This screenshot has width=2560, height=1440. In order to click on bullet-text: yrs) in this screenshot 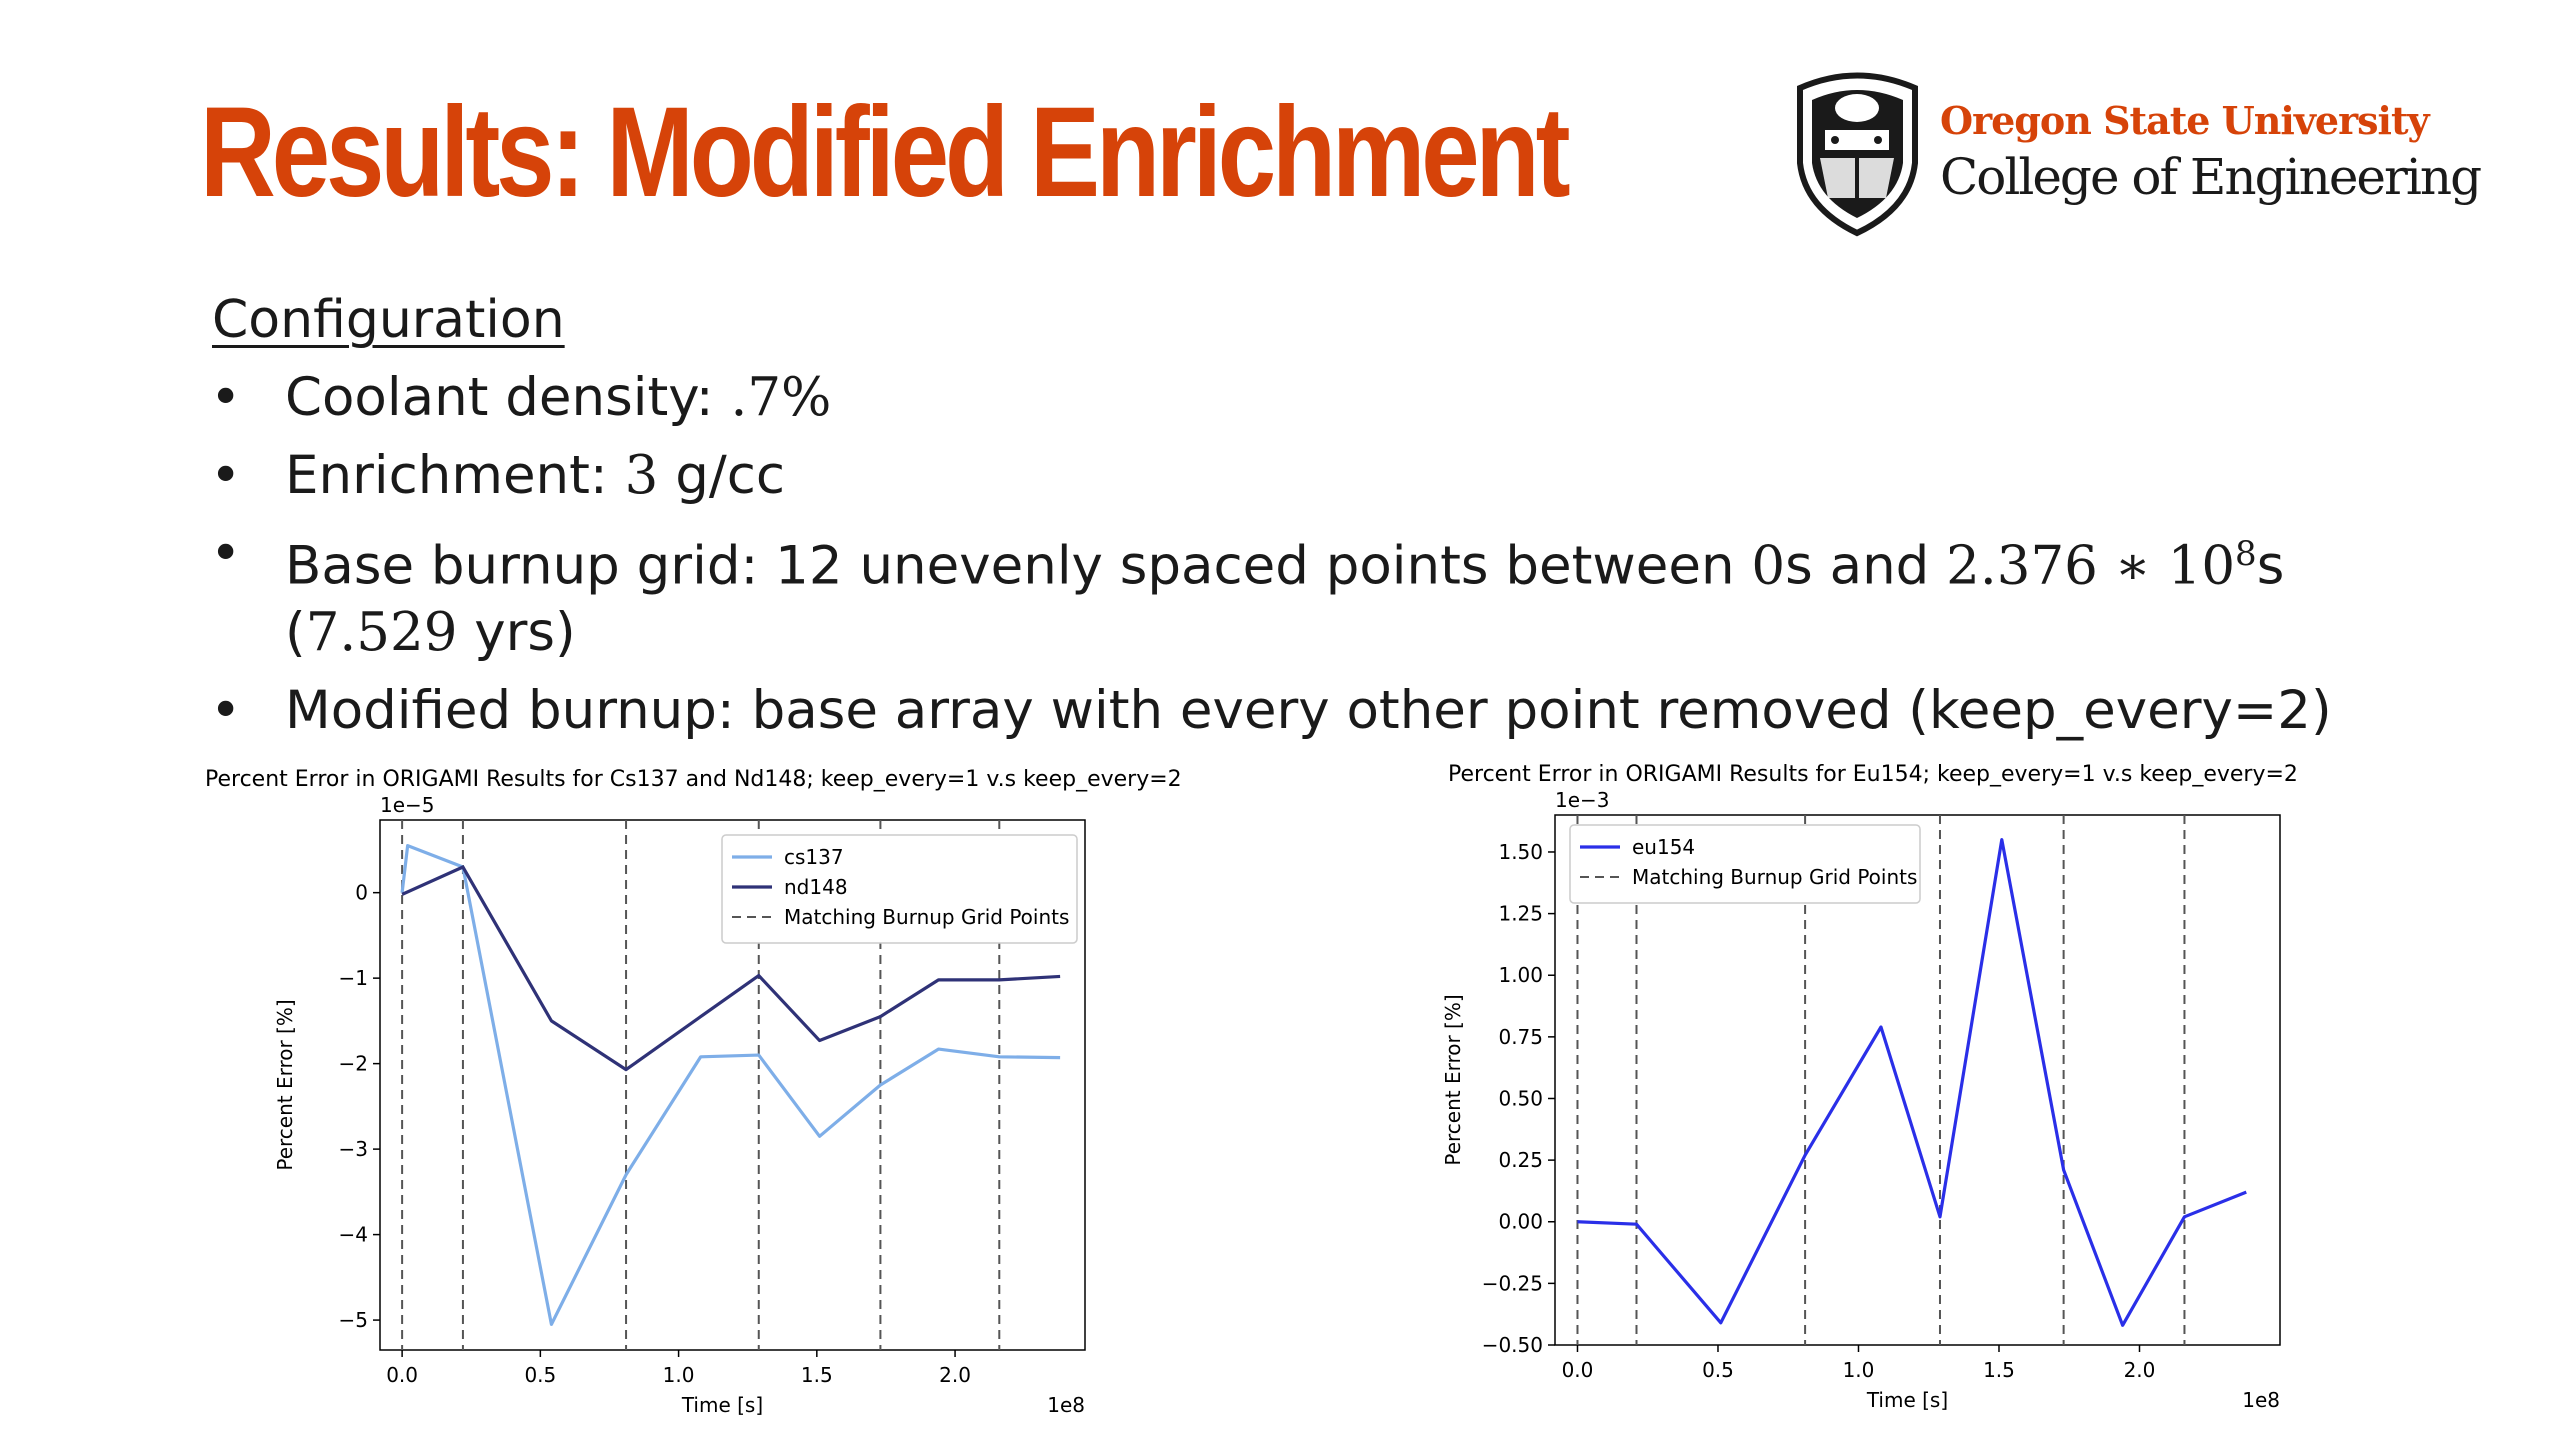, I will do `click(516, 632)`.